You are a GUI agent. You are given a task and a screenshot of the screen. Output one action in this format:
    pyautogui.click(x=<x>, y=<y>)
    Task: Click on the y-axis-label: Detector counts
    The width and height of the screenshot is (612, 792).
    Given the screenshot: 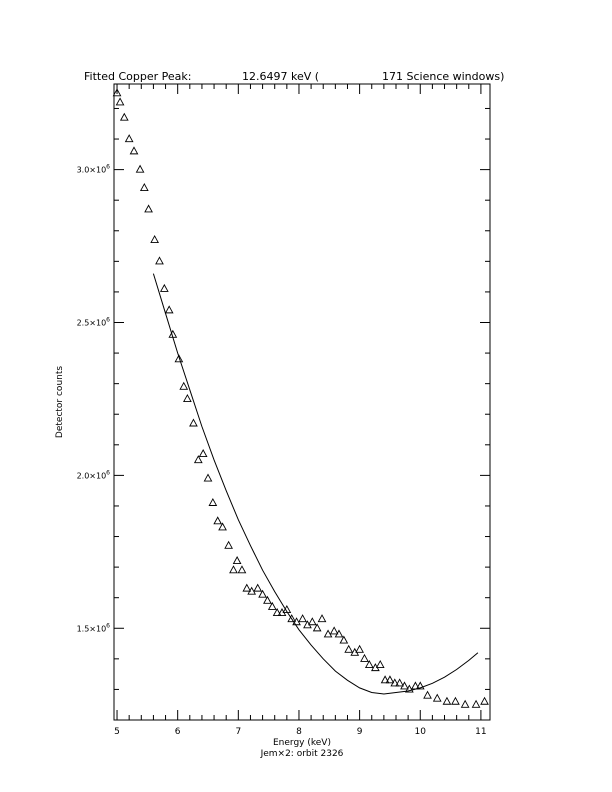 What is the action you would take?
    pyautogui.click(x=60, y=402)
    